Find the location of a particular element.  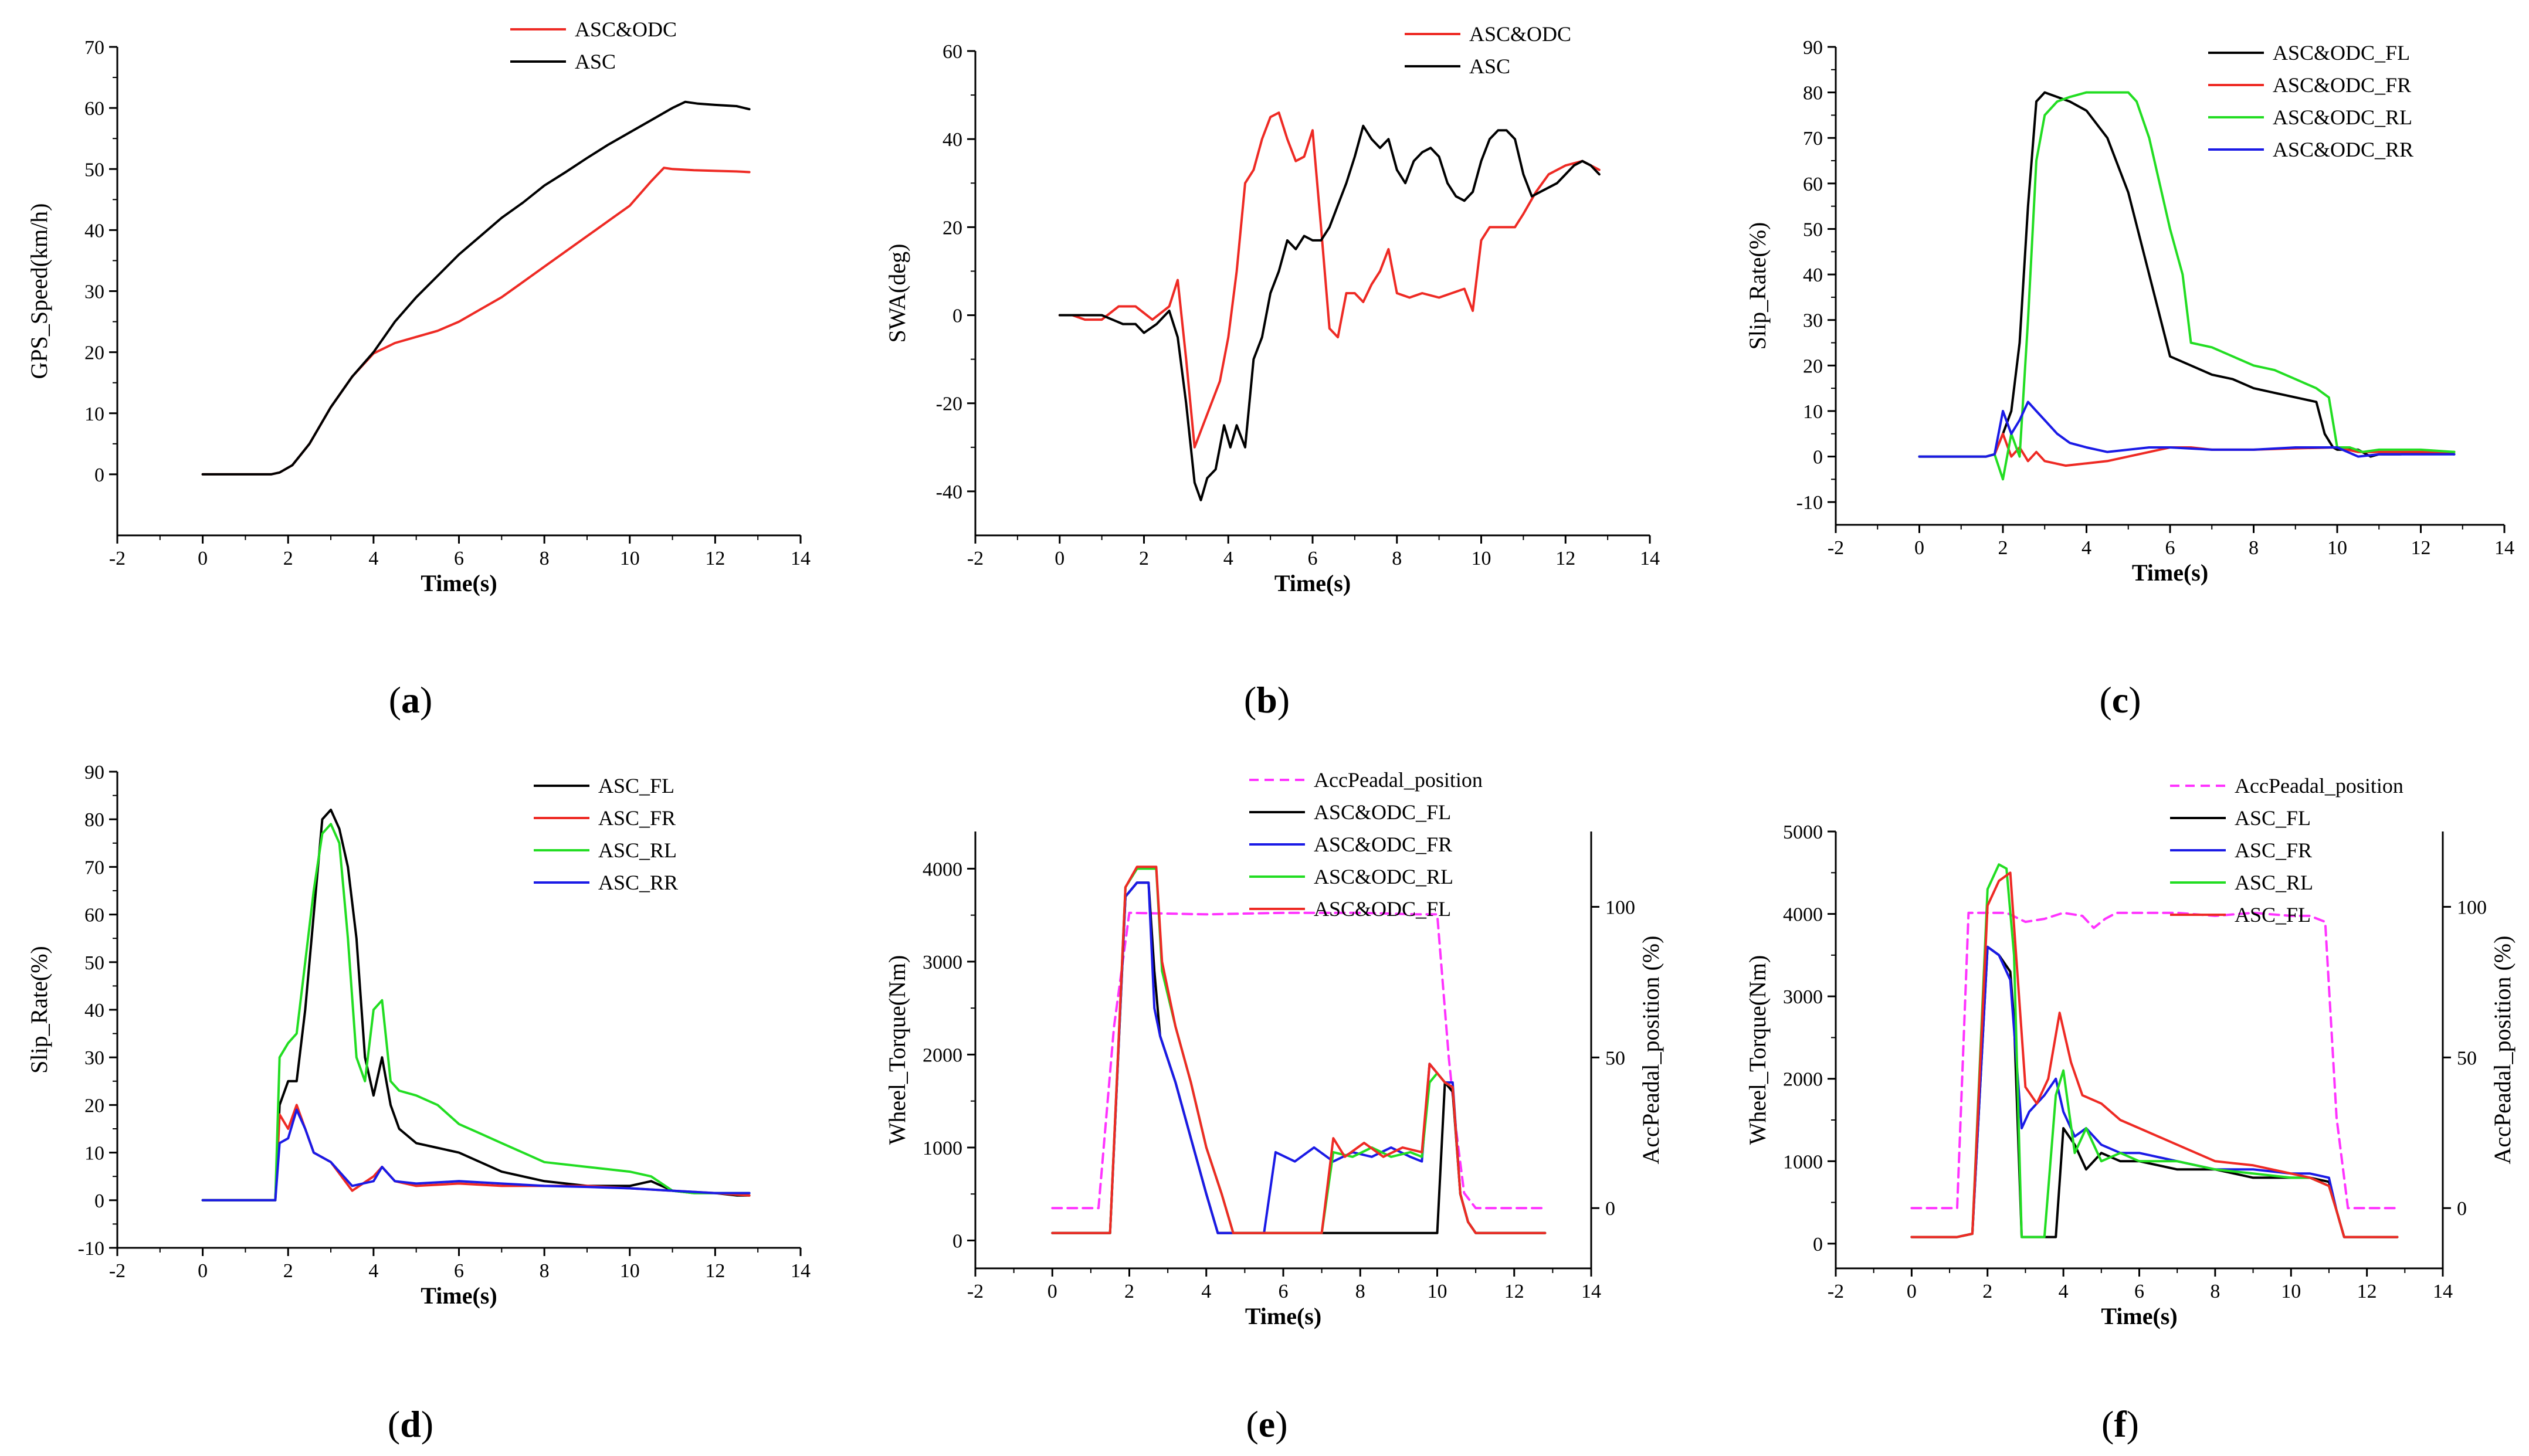

legend: ASC&ODC ASC is located at coordinates (593, 45).